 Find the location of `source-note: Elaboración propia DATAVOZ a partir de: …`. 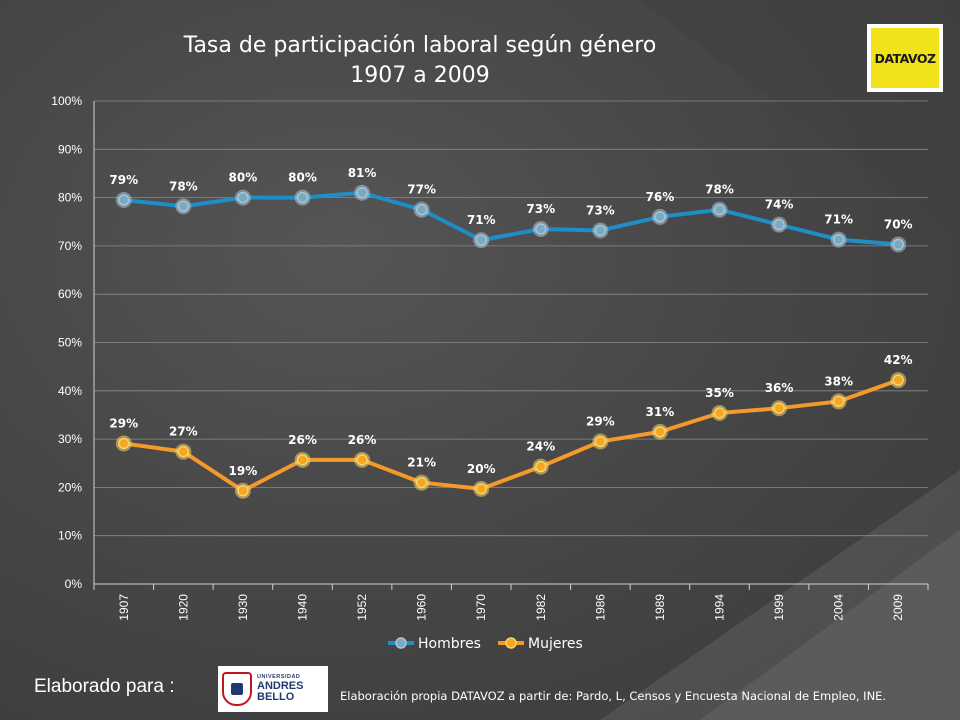

source-note: Elaboración propia DATAVOZ a partir de: … is located at coordinates (613, 696).